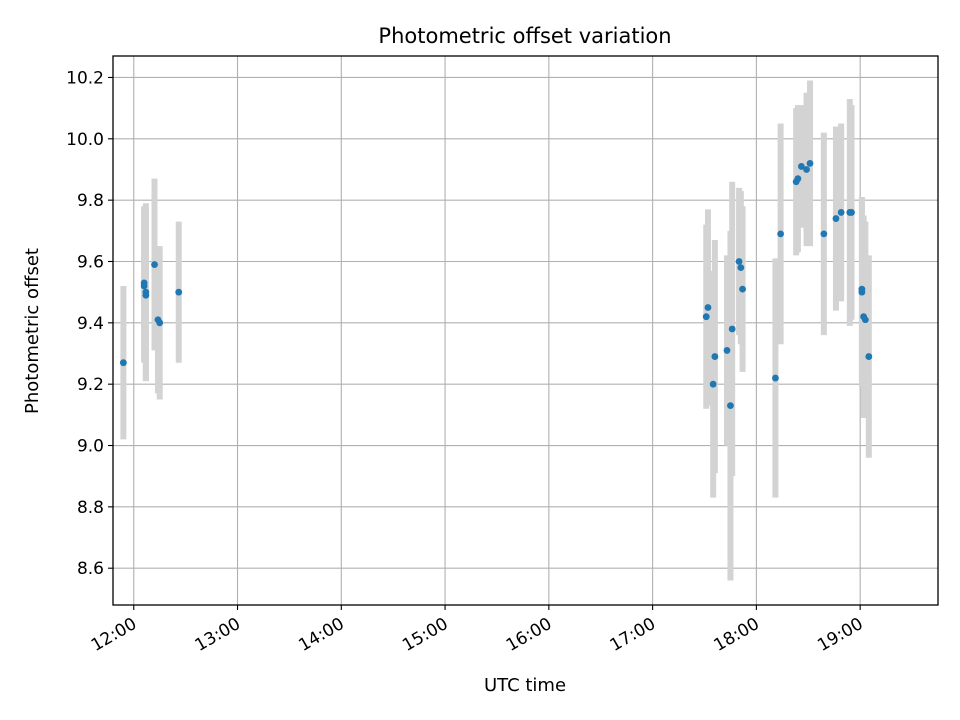  Describe the element at coordinates (85, 78) in the screenshot. I see `y-tick-label: 10.2` at that location.